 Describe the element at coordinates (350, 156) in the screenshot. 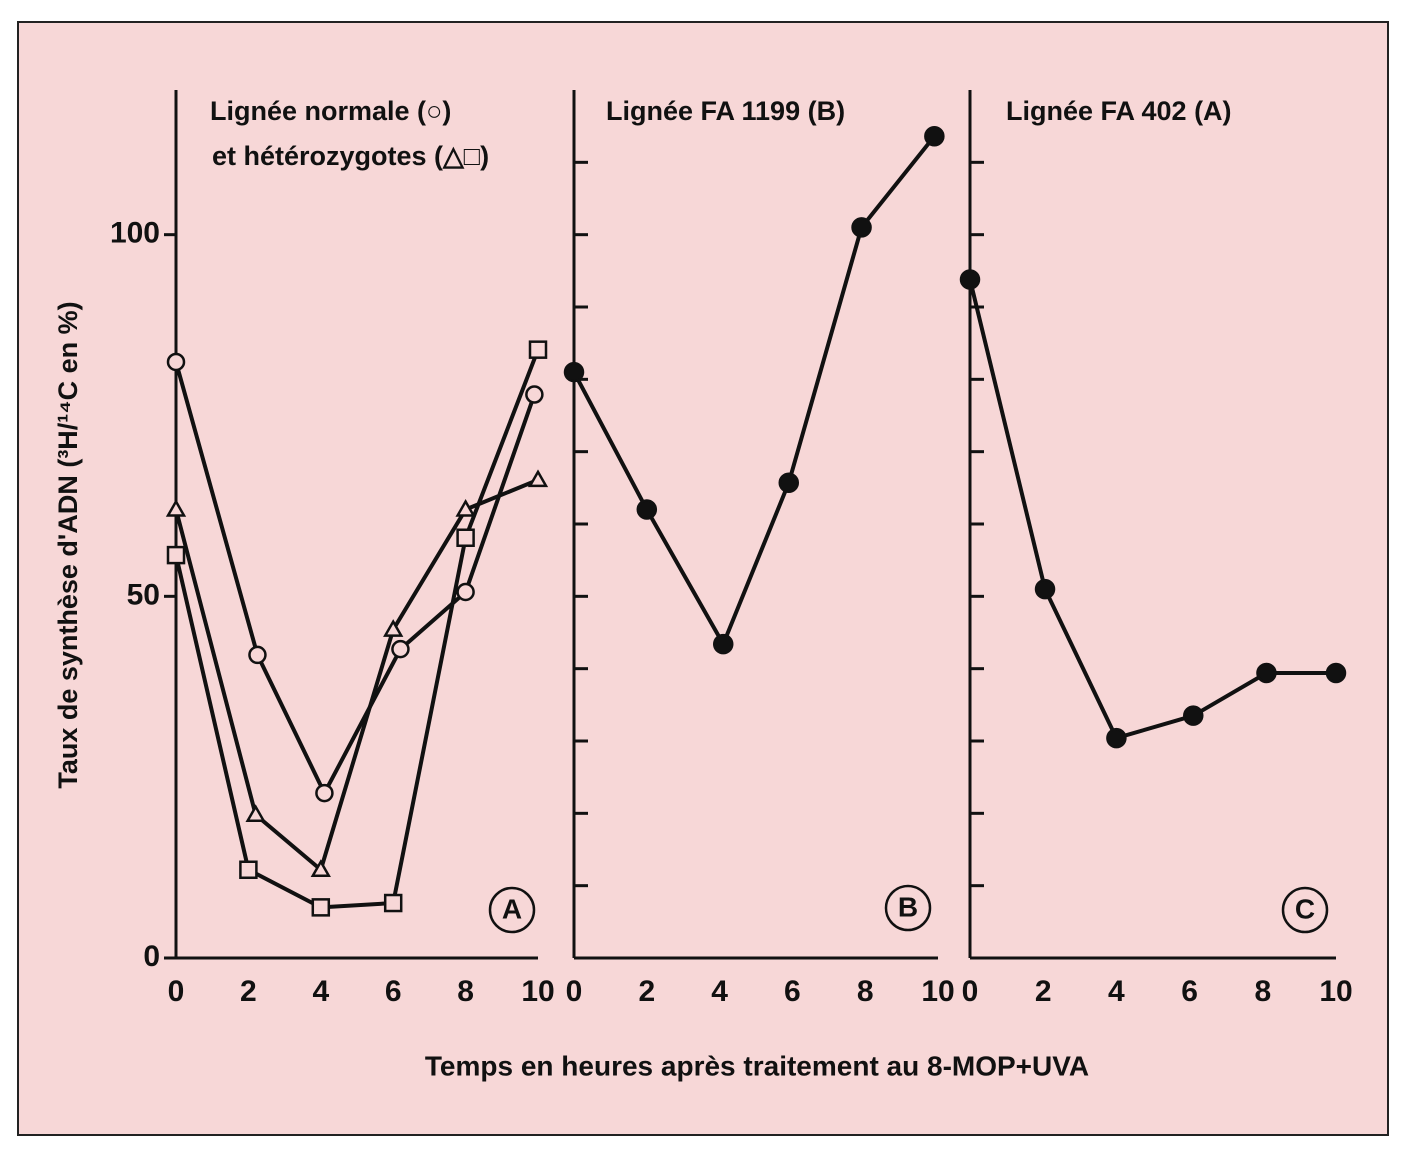

I see `panel-title: et hétérozygotes (△□)` at that location.